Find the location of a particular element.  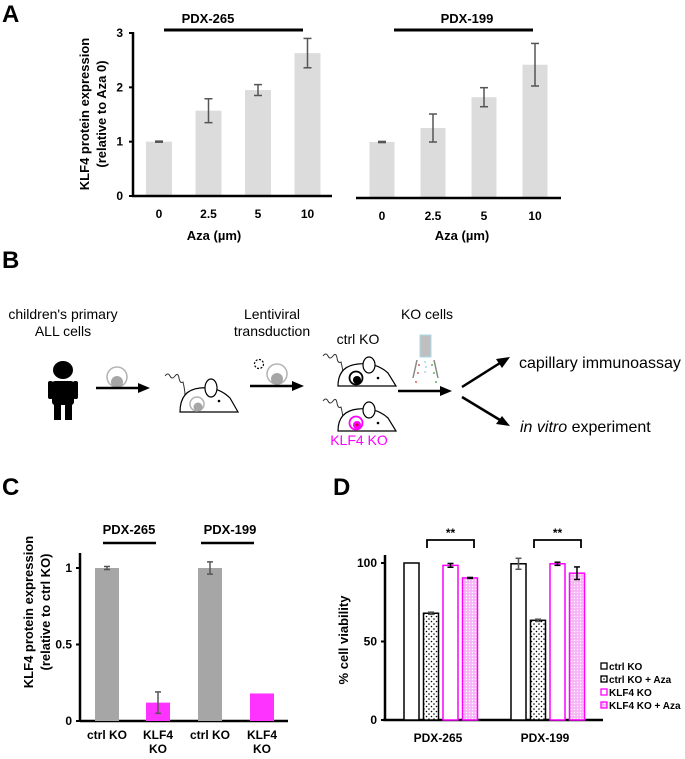

arrow-down is located at coordinates (481, 408).